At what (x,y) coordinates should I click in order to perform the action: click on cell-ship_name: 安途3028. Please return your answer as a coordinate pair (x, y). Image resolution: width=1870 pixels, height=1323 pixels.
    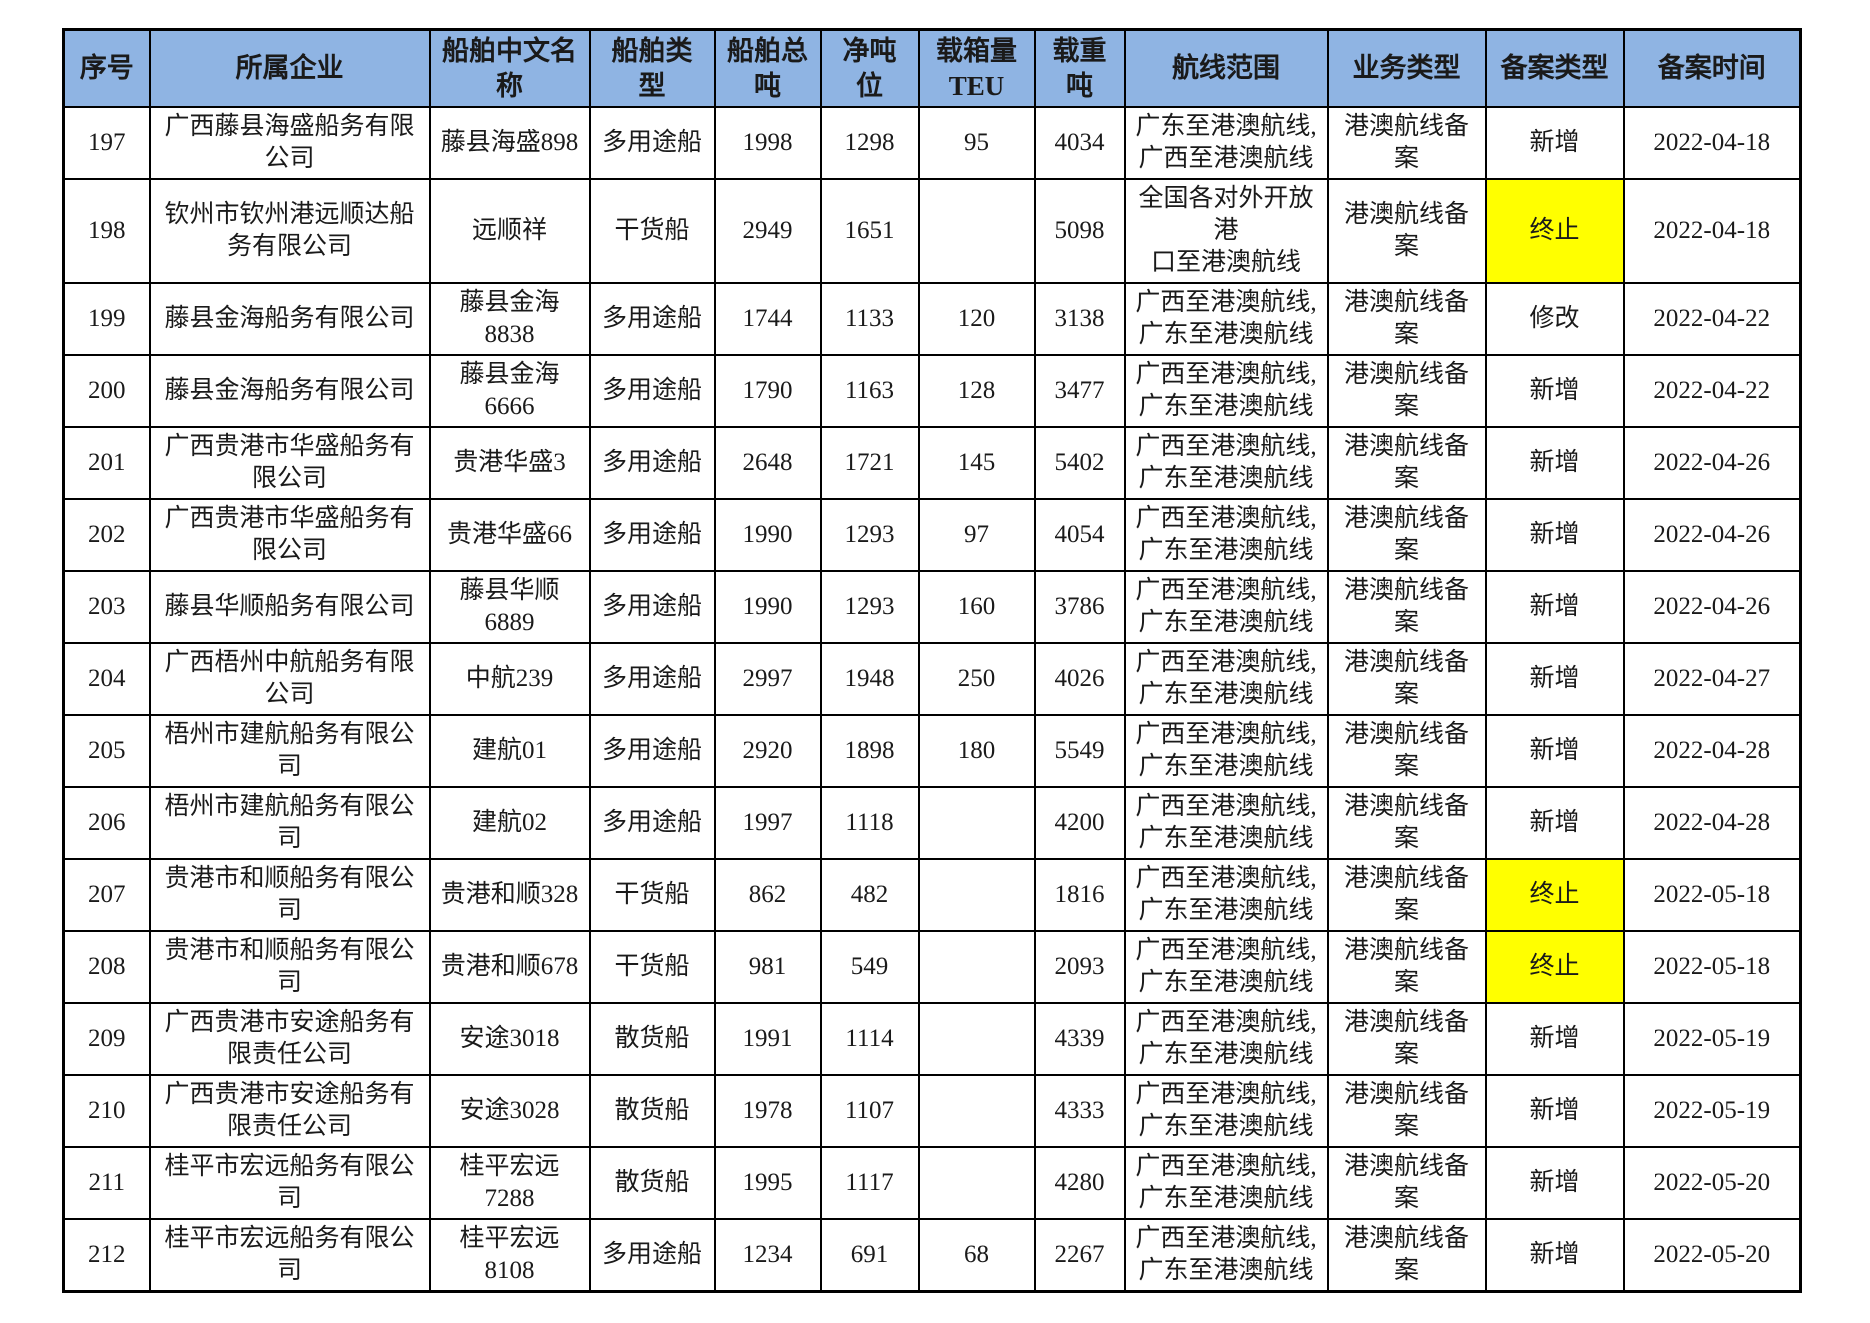
    Looking at the image, I should click on (509, 1111).